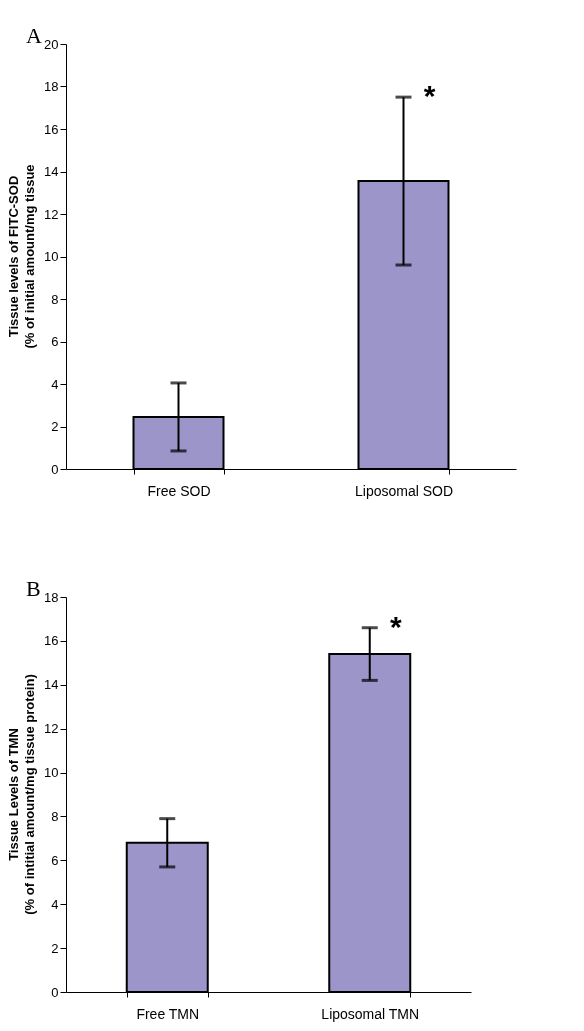 This screenshot has height=1031, width=584. I want to click on x-tick-label: Free SOD, so click(179, 490).